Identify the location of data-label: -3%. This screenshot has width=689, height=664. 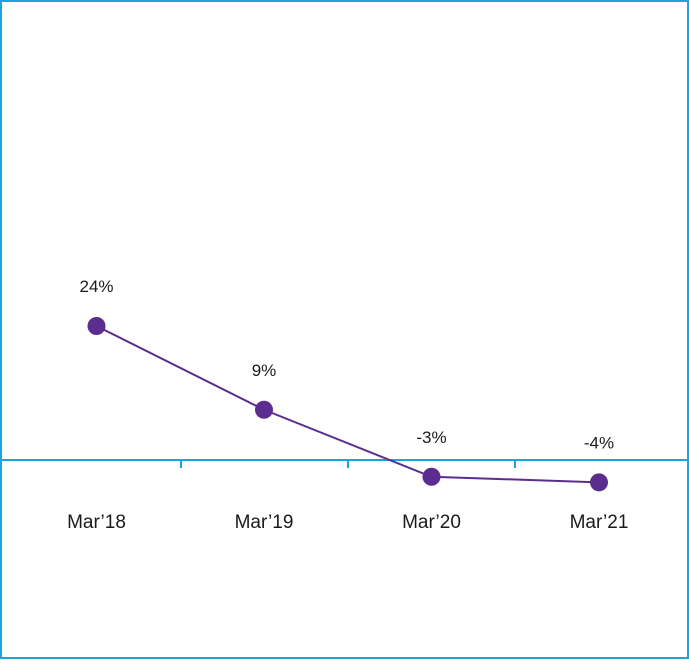
(431, 437).